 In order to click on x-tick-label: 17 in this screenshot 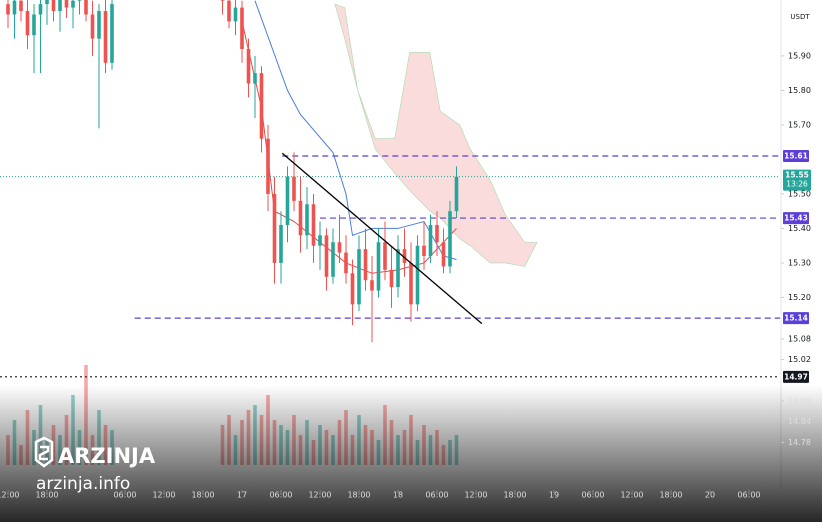, I will do `click(242, 495)`.